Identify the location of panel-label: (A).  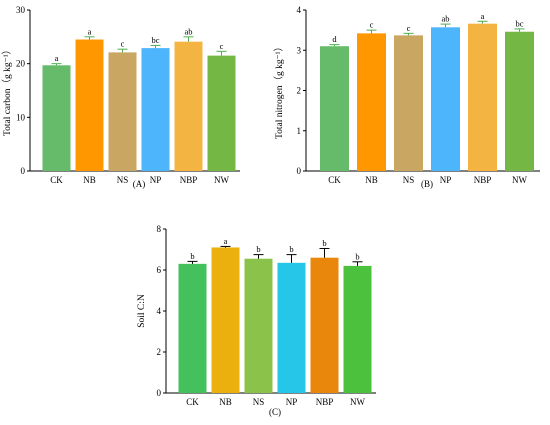
(139, 184).